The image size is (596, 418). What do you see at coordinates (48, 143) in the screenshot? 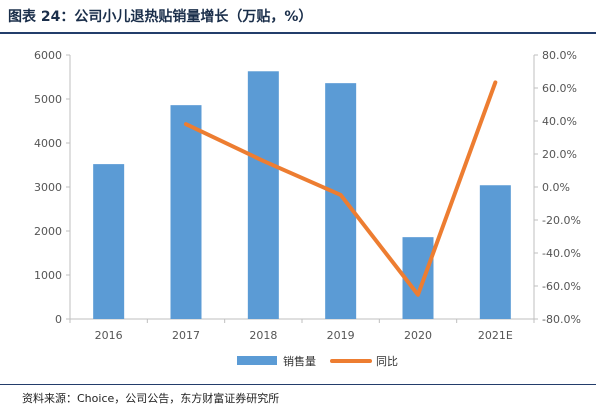
I see `left-tick-label: 4000` at bounding box center [48, 143].